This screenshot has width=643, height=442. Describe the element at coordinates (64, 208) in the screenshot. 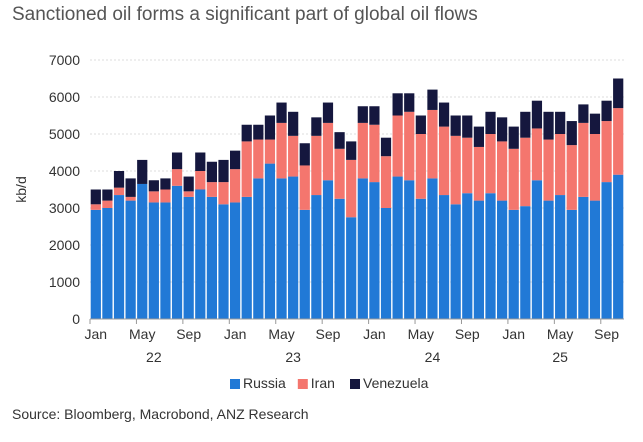

I see `y-tick-label: 3000` at that location.